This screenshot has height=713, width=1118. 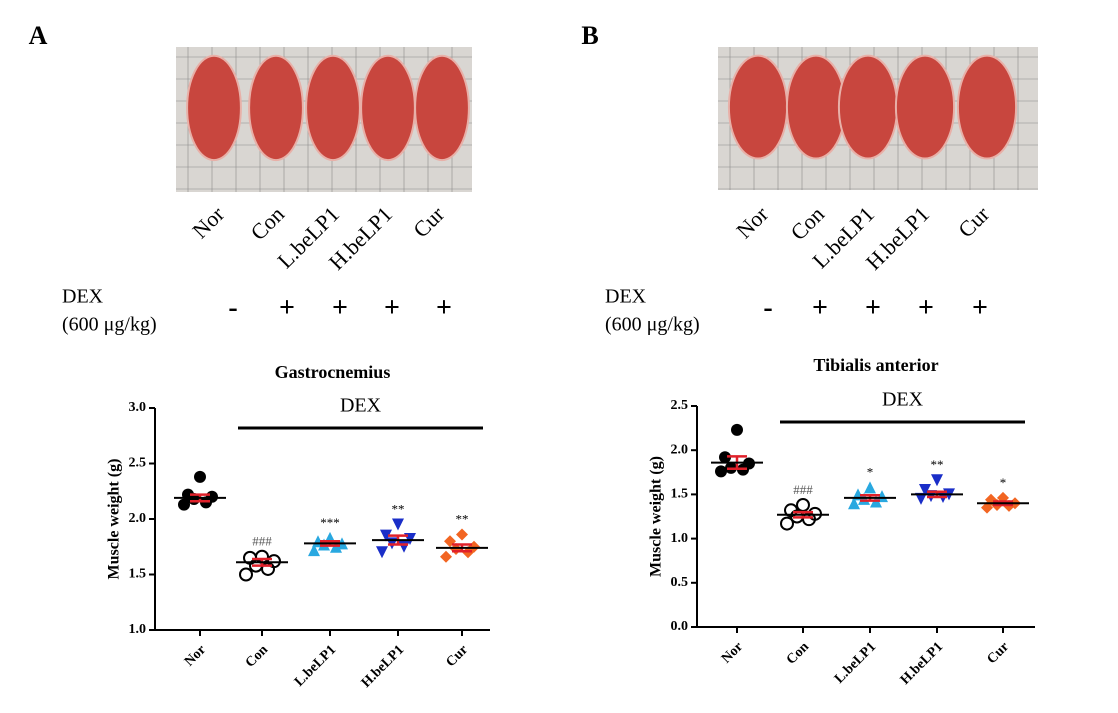 What do you see at coordinates (680, 582) in the screenshot?
I see `y-tick-label: 0.5` at bounding box center [680, 582].